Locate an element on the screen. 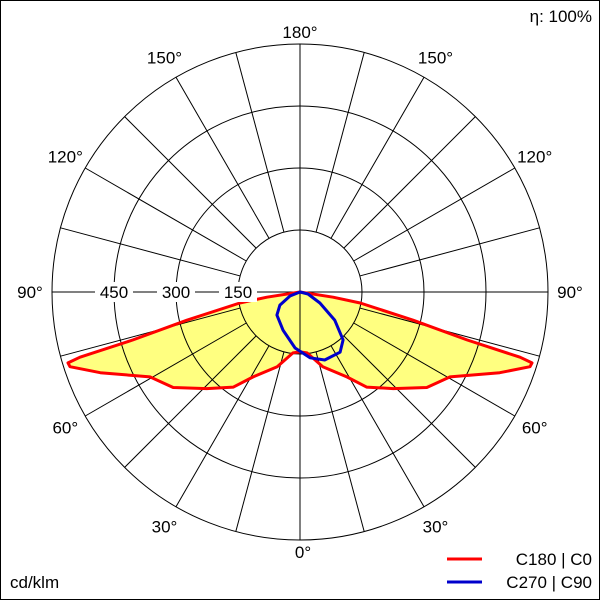 The width and height of the screenshot is (600, 600). radial-tick-label-450: 450 is located at coordinates (114, 292).